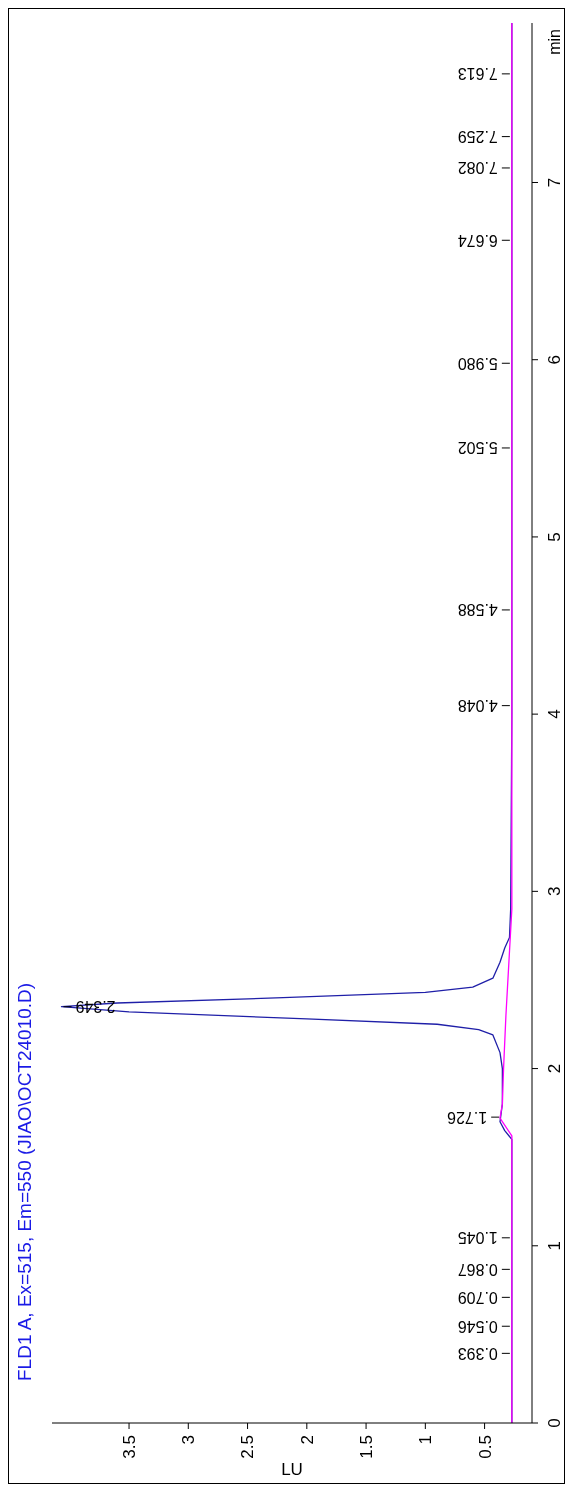 The height and width of the screenshot is (1490, 571). I want to click on annotation: 7.613, so click(477, 74).